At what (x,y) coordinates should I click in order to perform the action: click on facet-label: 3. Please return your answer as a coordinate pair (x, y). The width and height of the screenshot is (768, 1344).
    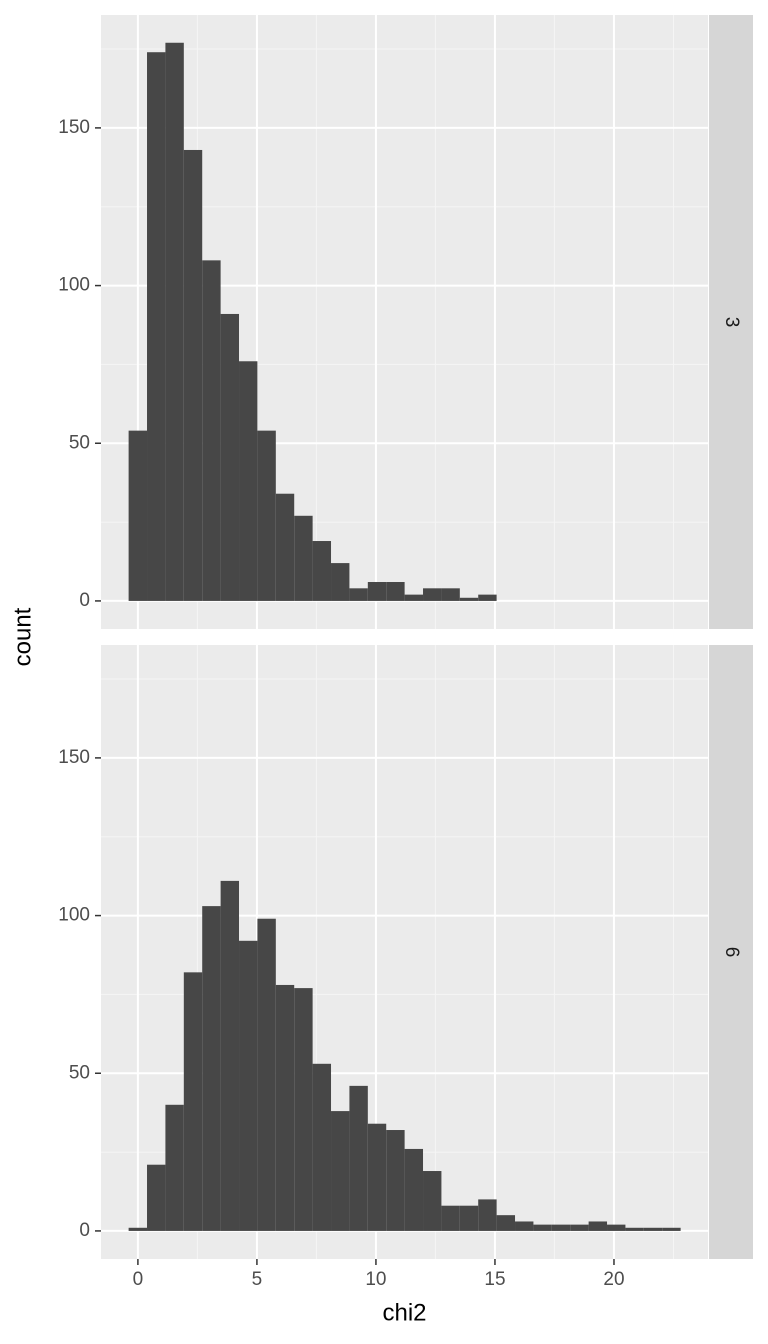
    Looking at the image, I should click on (731, 322).